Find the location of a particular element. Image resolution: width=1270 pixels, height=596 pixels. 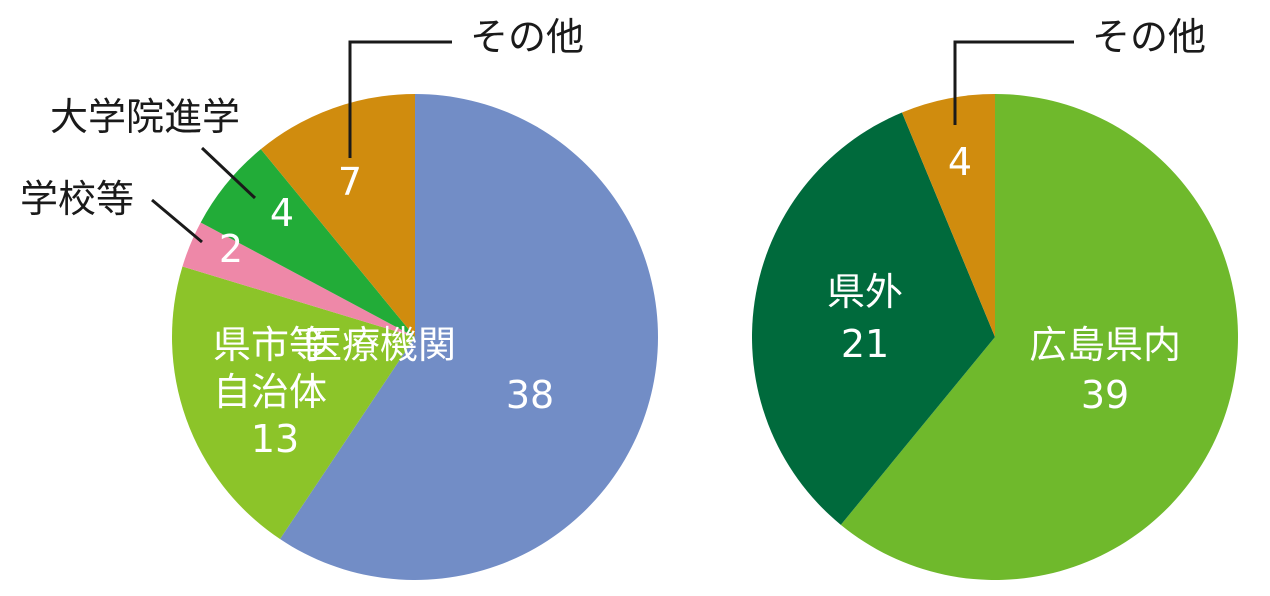

chart1-slice-1-category-label: 医療機関 is located at coordinates (380, 345).